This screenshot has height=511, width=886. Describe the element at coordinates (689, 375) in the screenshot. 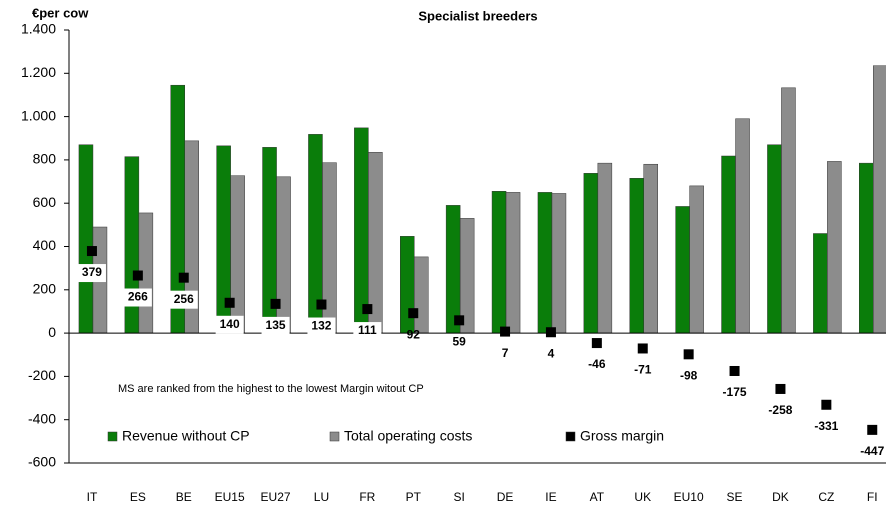

I see `data-label: -98` at that location.